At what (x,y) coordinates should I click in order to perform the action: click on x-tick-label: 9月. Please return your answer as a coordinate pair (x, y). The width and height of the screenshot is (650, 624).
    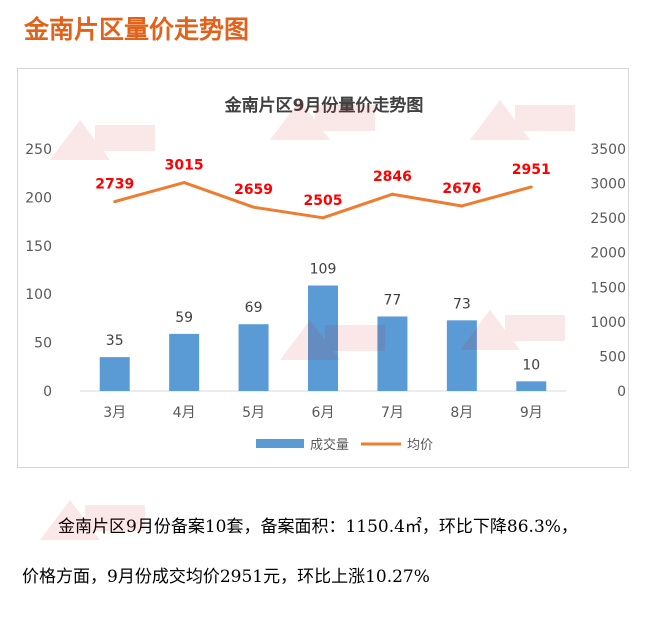
    Looking at the image, I should click on (531, 413).